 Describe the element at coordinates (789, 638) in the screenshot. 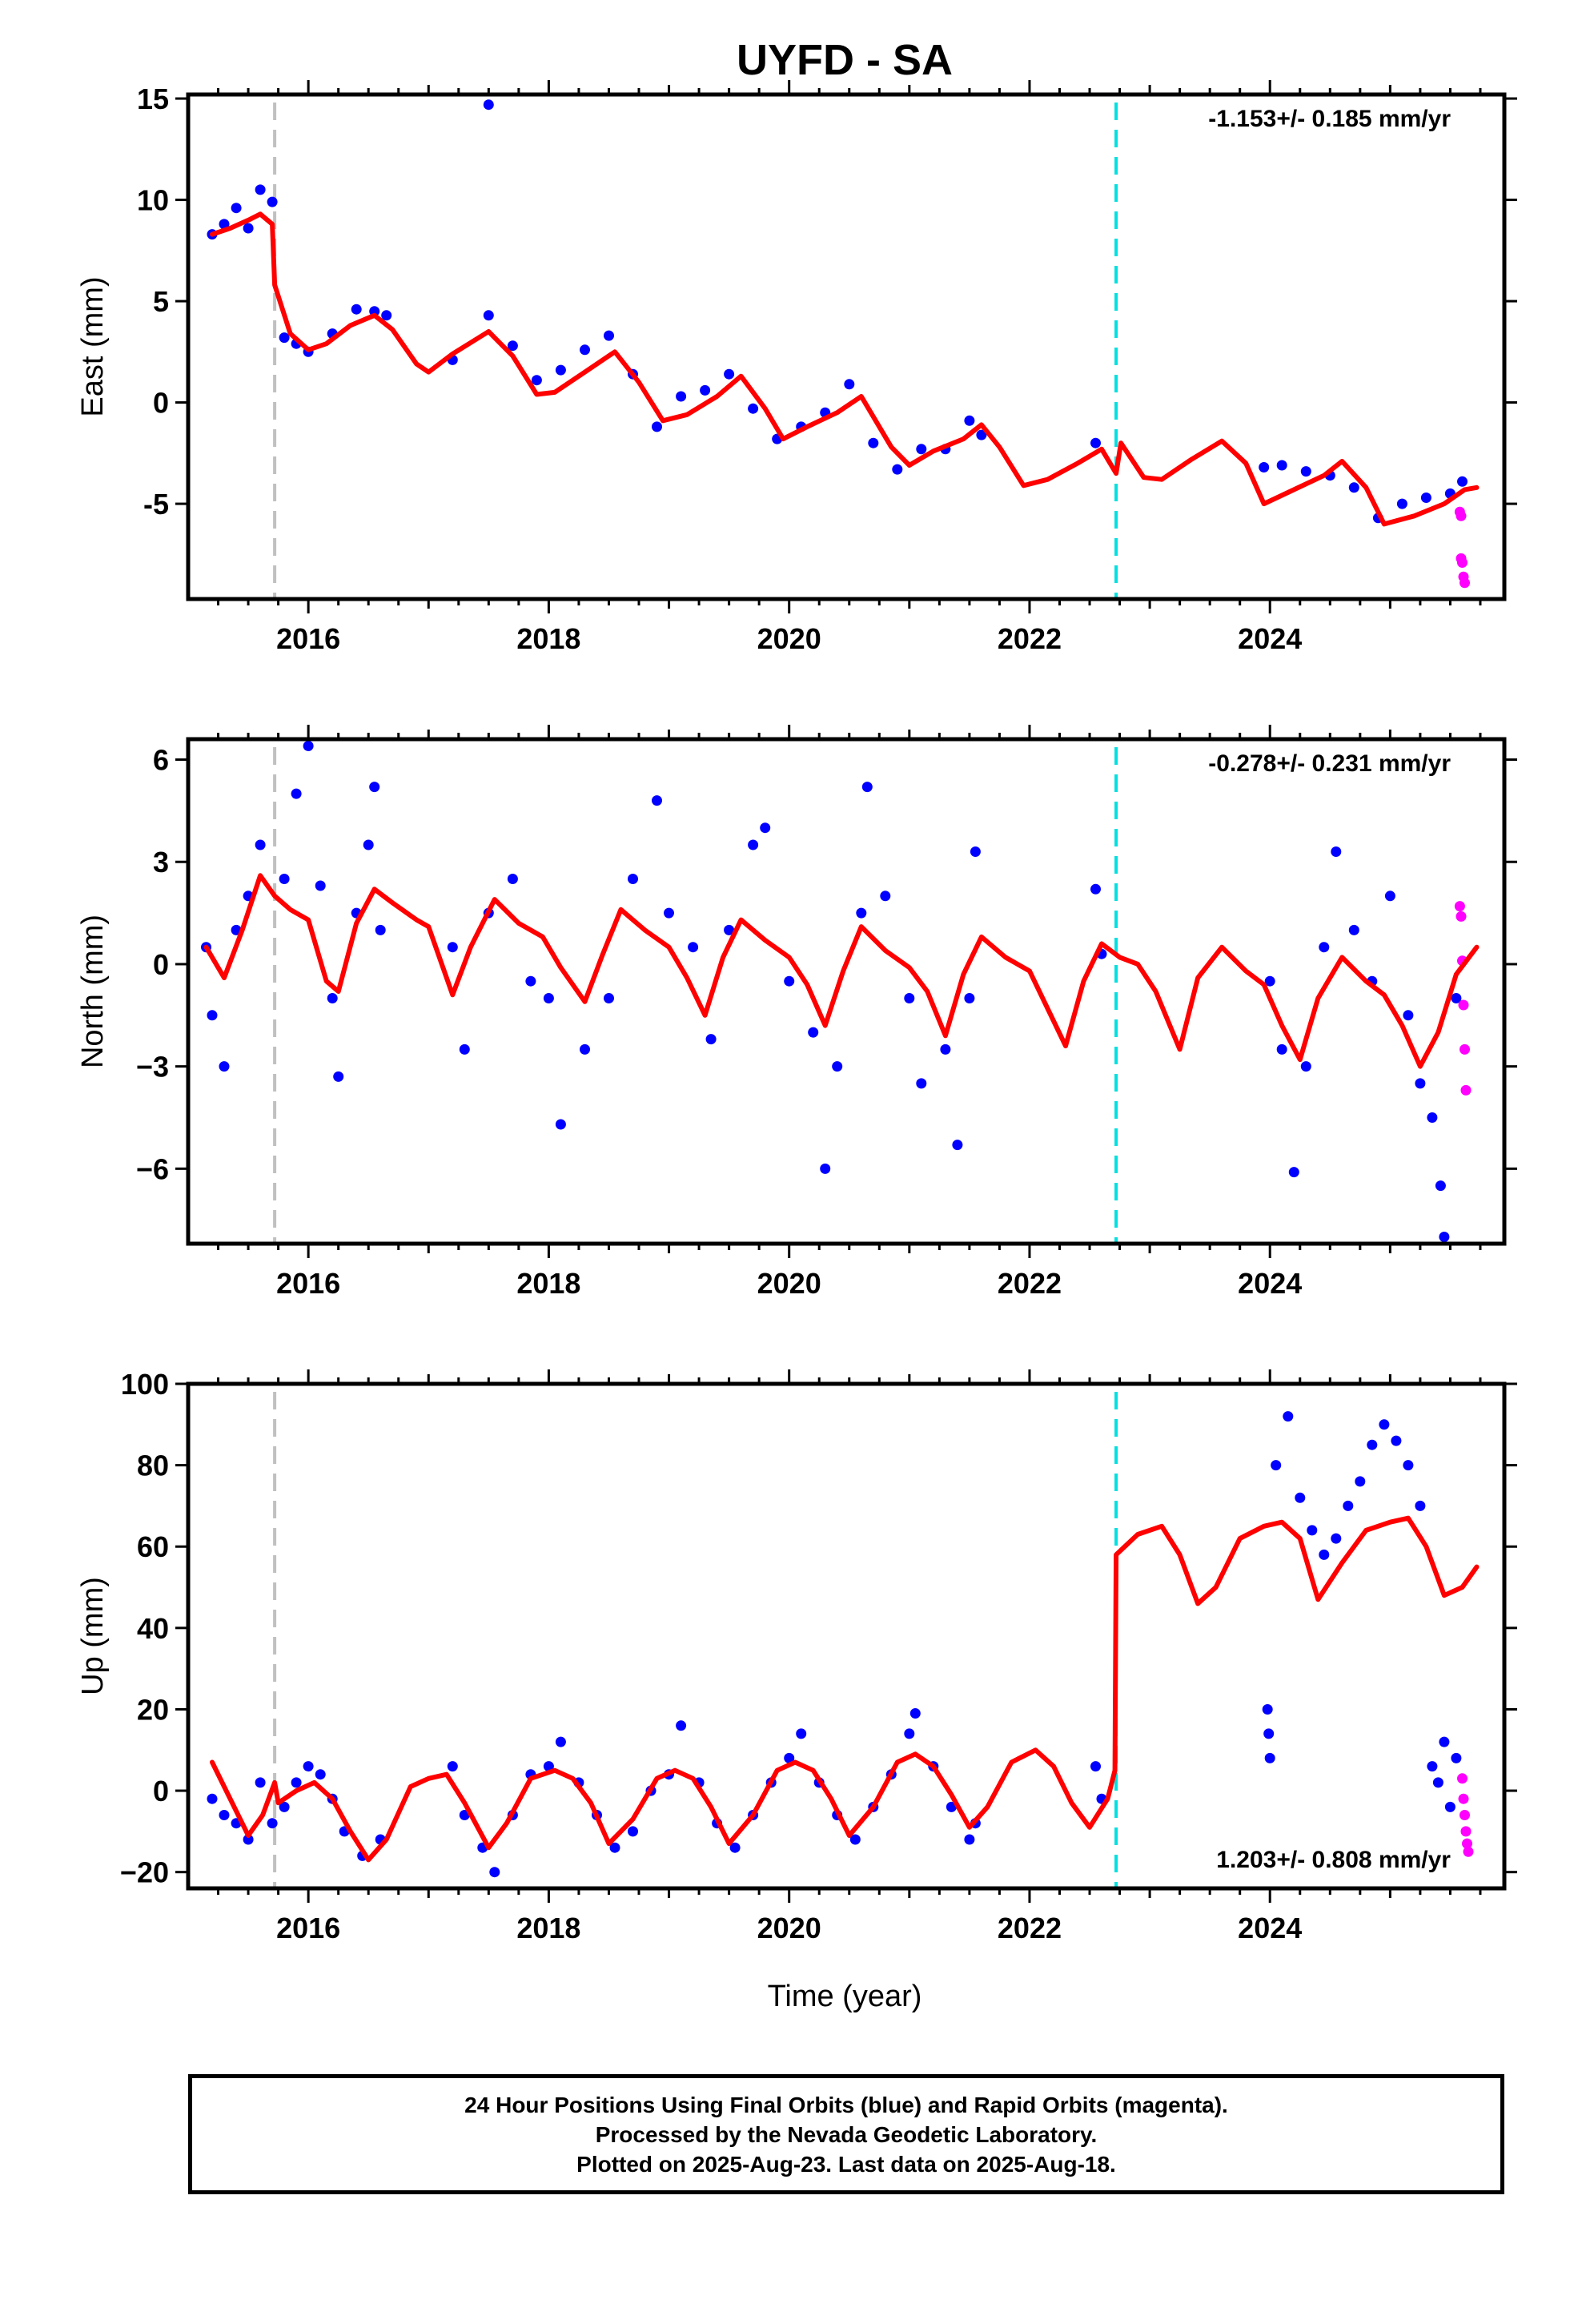

I see `east-x-tick-label: 2020` at that location.